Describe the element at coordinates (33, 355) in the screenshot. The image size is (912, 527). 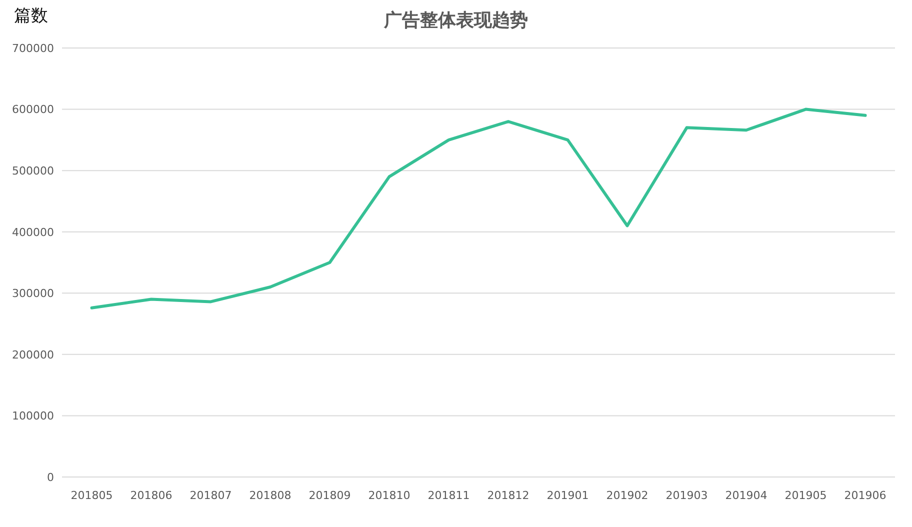
I see `y-tick-label: 200000` at that location.